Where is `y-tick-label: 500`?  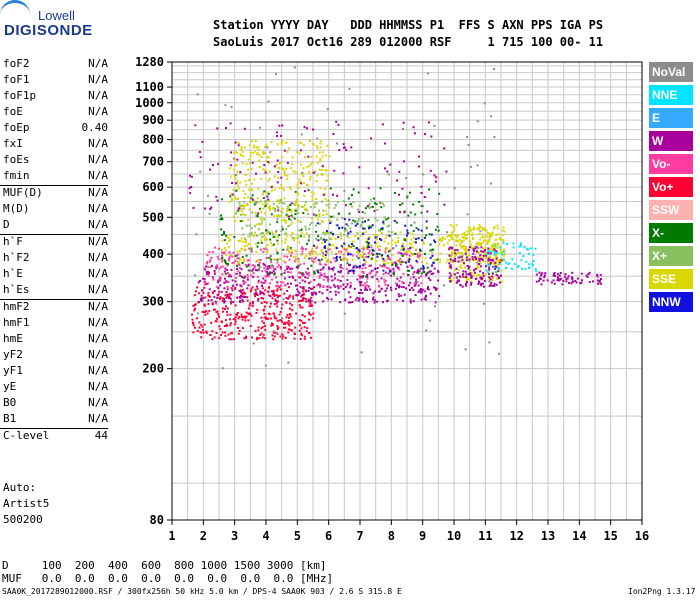 y-tick-label: 500 is located at coordinates (153, 217).